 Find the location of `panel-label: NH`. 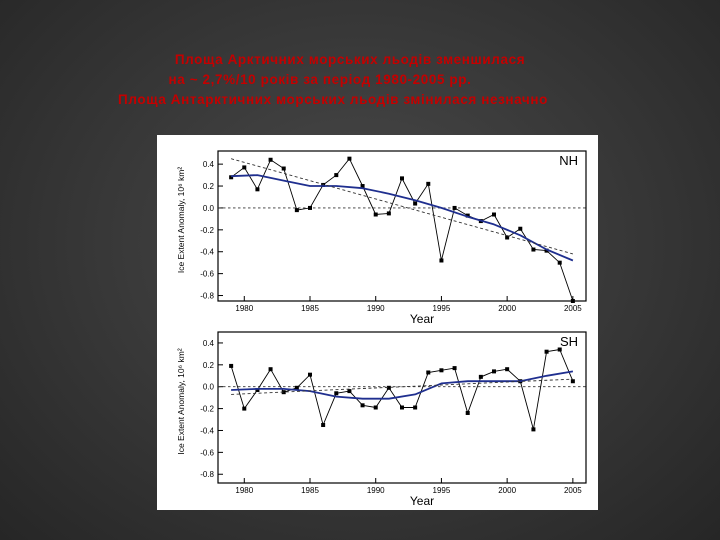

panel-label: NH is located at coordinates (568, 160).